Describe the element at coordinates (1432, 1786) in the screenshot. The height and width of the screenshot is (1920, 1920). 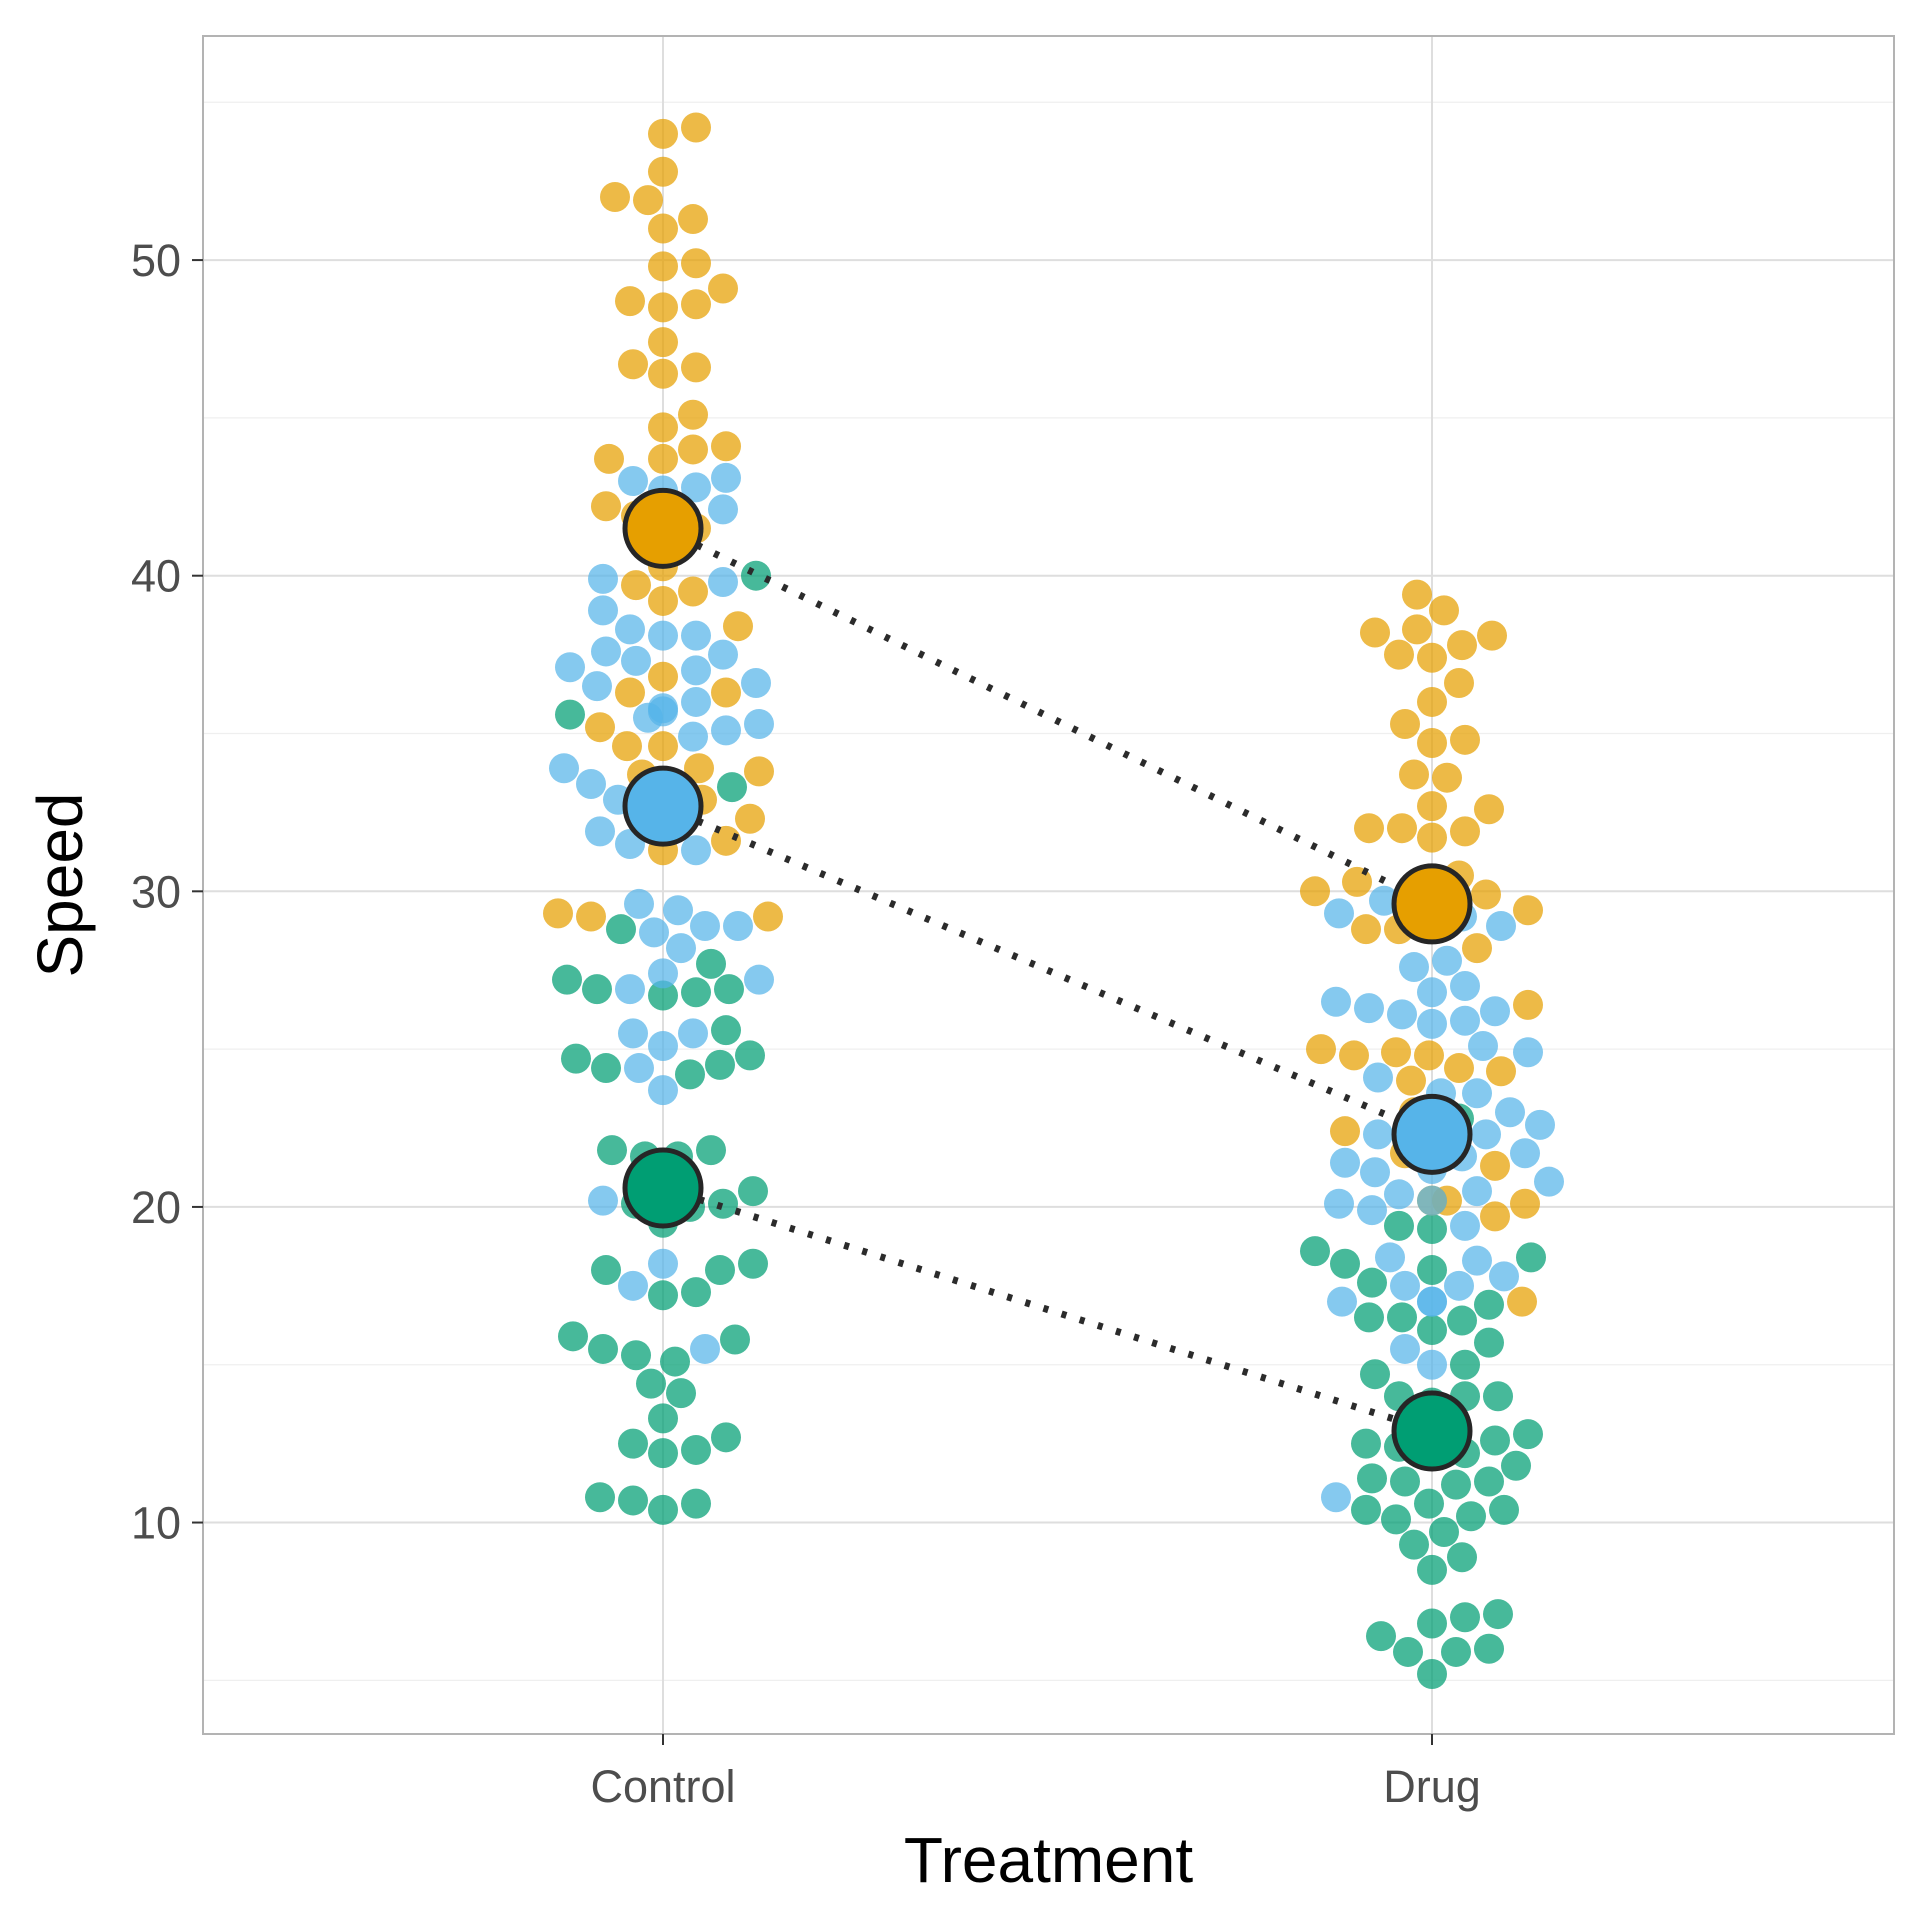
I see `x-tick-label: Drug` at that location.